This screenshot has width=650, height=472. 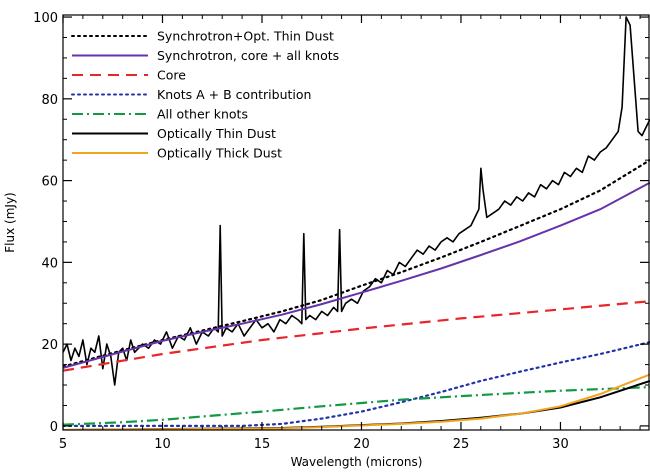 What do you see at coordinates (234, 94) in the screenshot?
I see `legend-label-knots-a-b-contribution: Knots A + B contribution` at bounding box center [234, 94].